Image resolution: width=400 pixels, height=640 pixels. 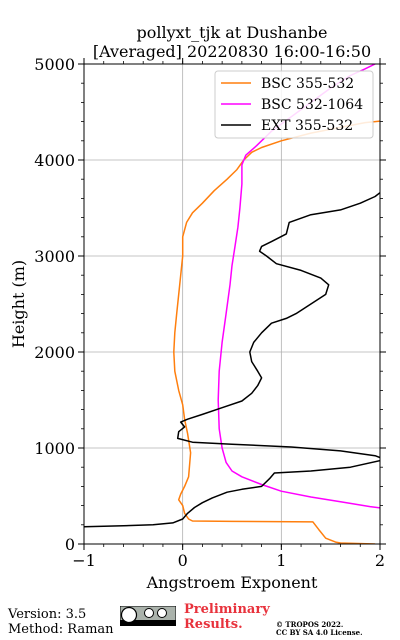 What do you see at coordinates (213, 624) in the screenshot?
I see `preliminary-line2: Results.` at bounding box center [213, 624].